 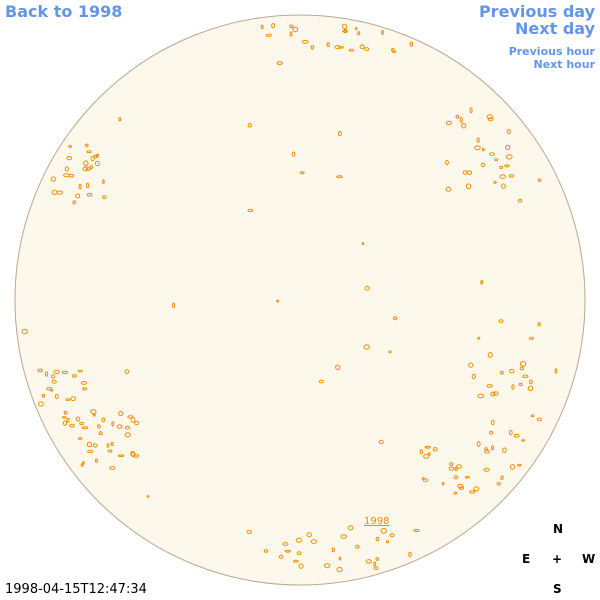 I want to click on timestamp: 1998-04-15T12:47:34, so click(x=76, y=589).